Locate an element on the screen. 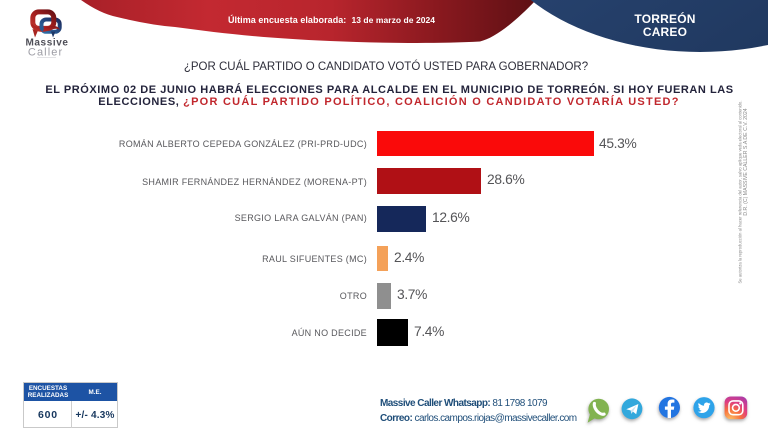 The height and width of the screenshot is (431, 768). svg-text: Caller is located at coordinates (45, 53).